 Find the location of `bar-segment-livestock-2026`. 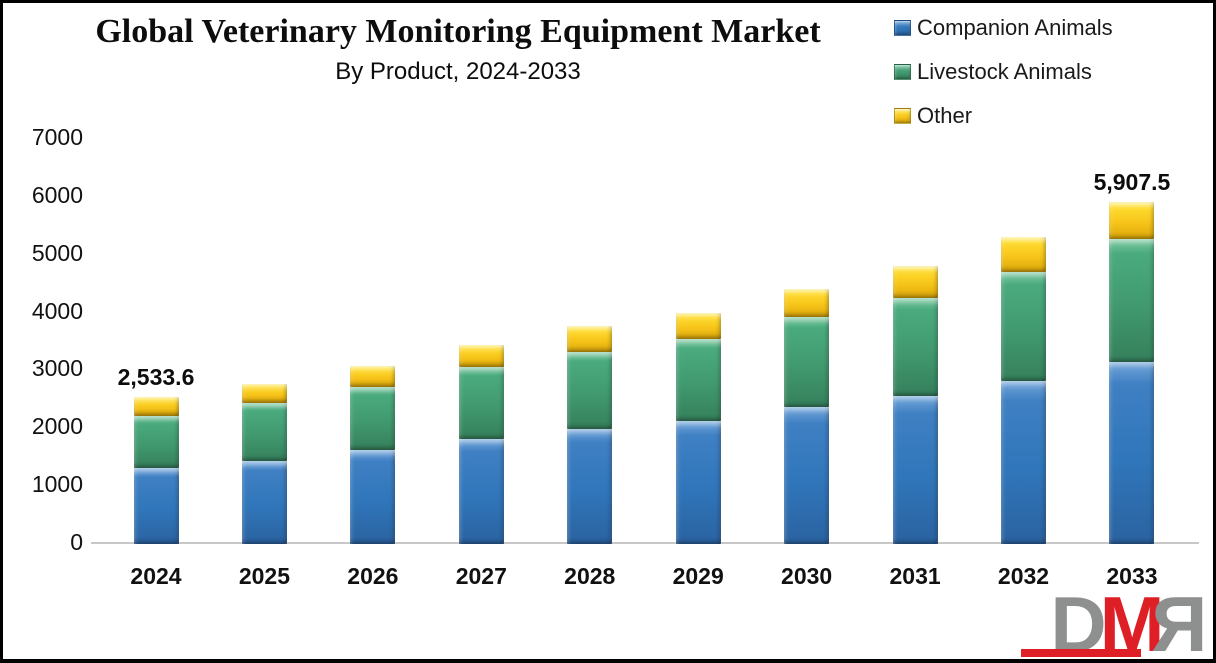

bar-segment-livestock-2026 is located at coordinates (373, 419).